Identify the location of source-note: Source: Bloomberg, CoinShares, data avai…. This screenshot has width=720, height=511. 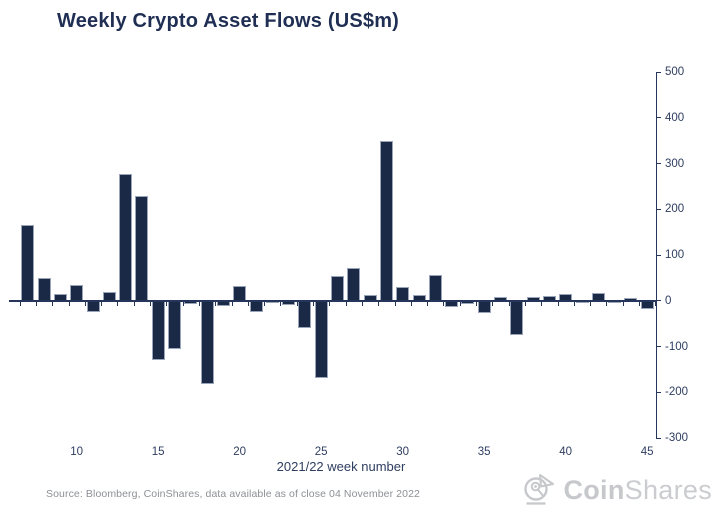
(233, 494).